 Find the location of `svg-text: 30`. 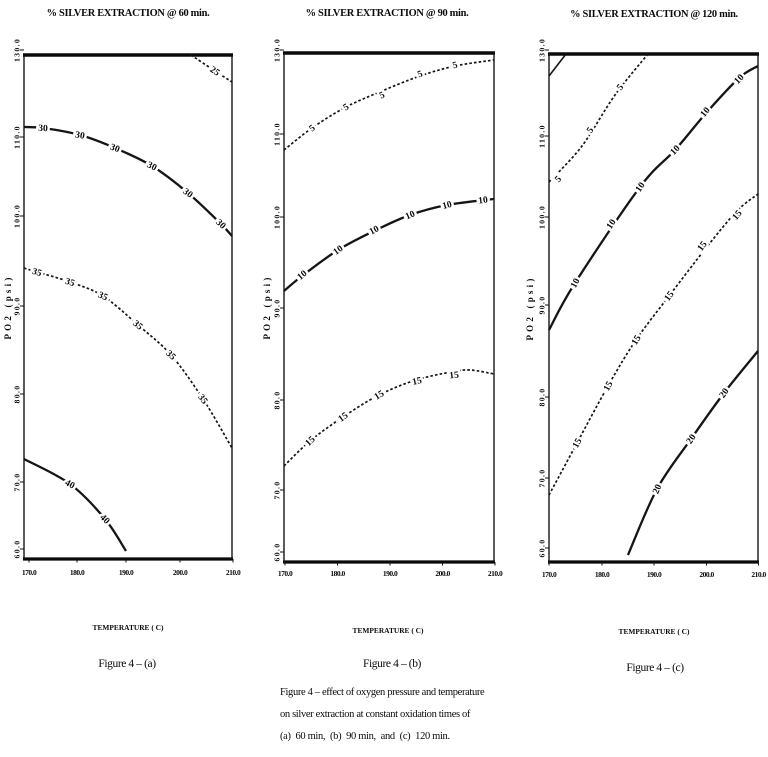

svg-text: 30 is located at coordinates (43, 129).